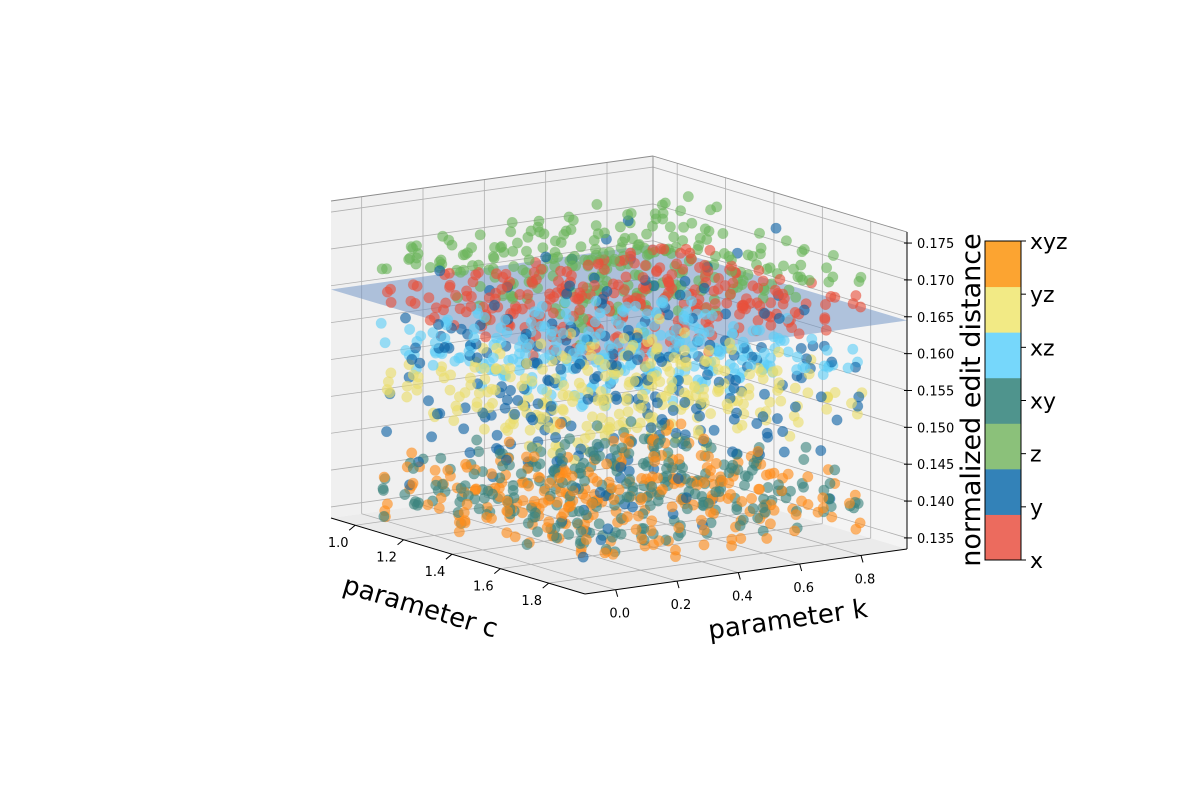  I want to click on colorbar-label: x, so click(1036, 561).